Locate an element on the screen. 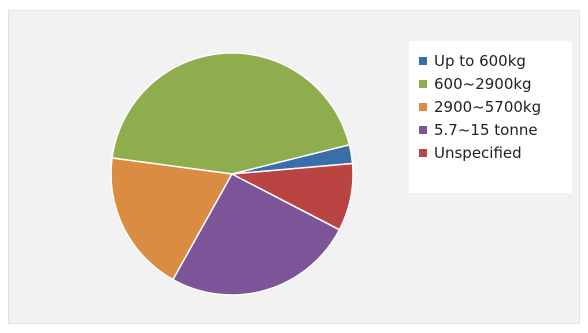 Image resolution: width=588 pixels, height=333 pixels. legend-item: Unspecified is located at coordinates (495, 152).